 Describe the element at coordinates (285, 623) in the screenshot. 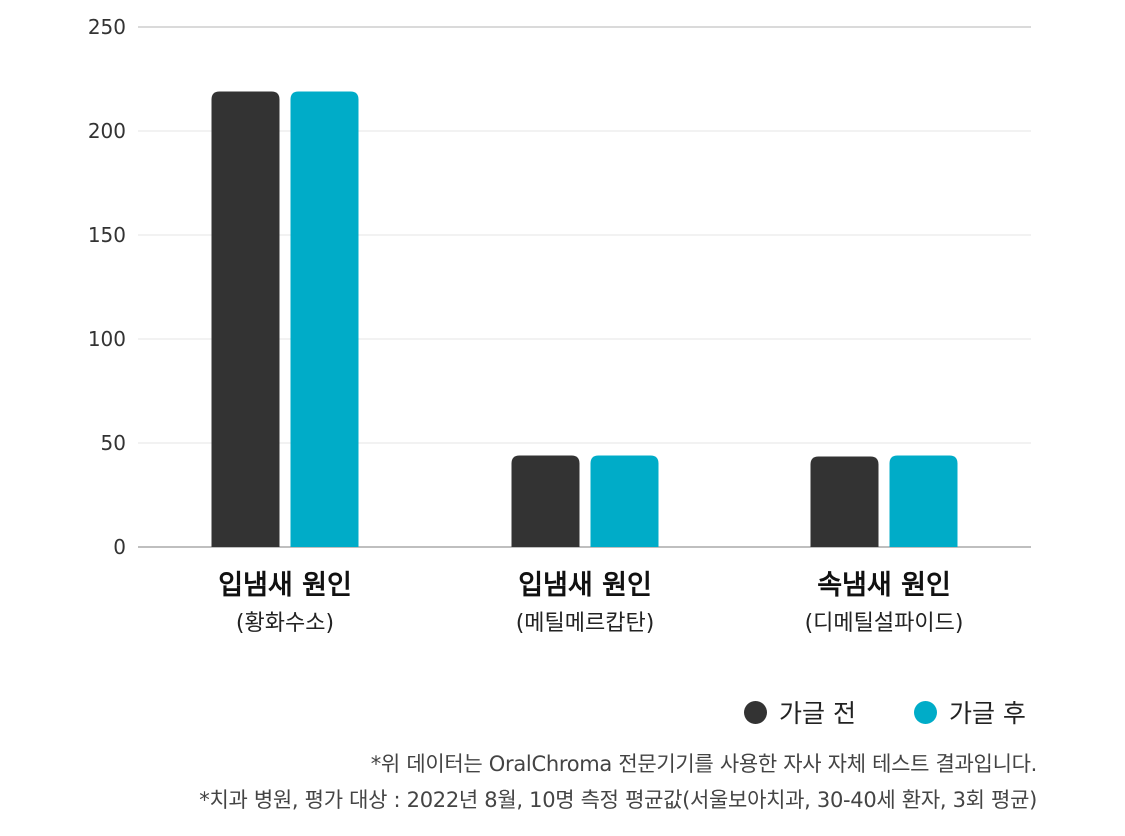

I see `x-category-sublabel: (황화수소)` at that location.